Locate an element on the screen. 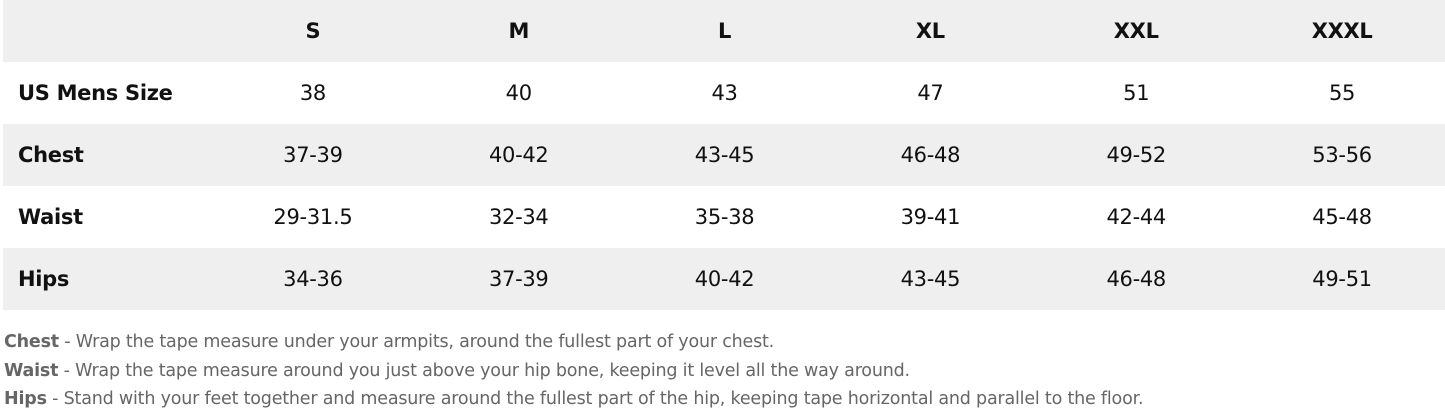  table-cell: 43 is located at coordinates (724, 93).